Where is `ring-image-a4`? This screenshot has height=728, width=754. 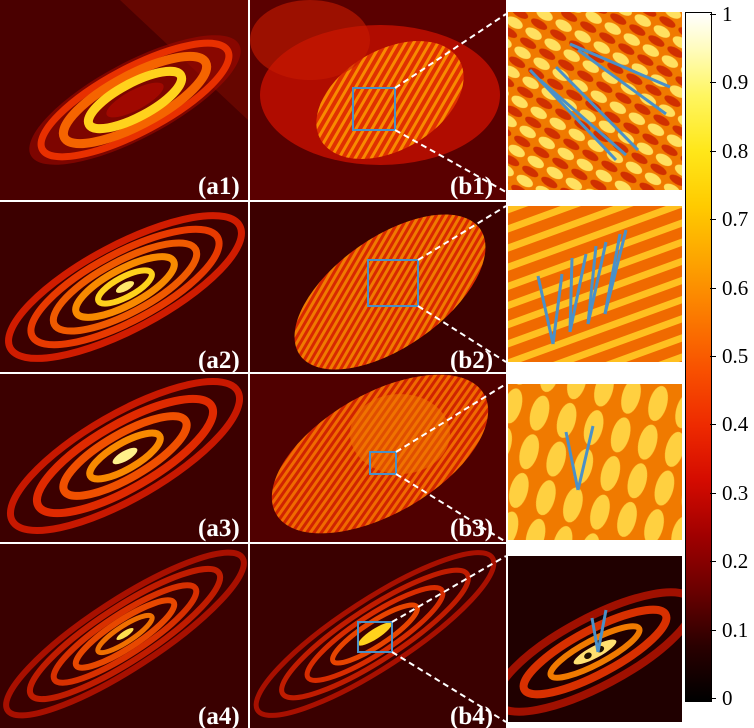
ring-image-a4 is located at coordinates (124, 636).